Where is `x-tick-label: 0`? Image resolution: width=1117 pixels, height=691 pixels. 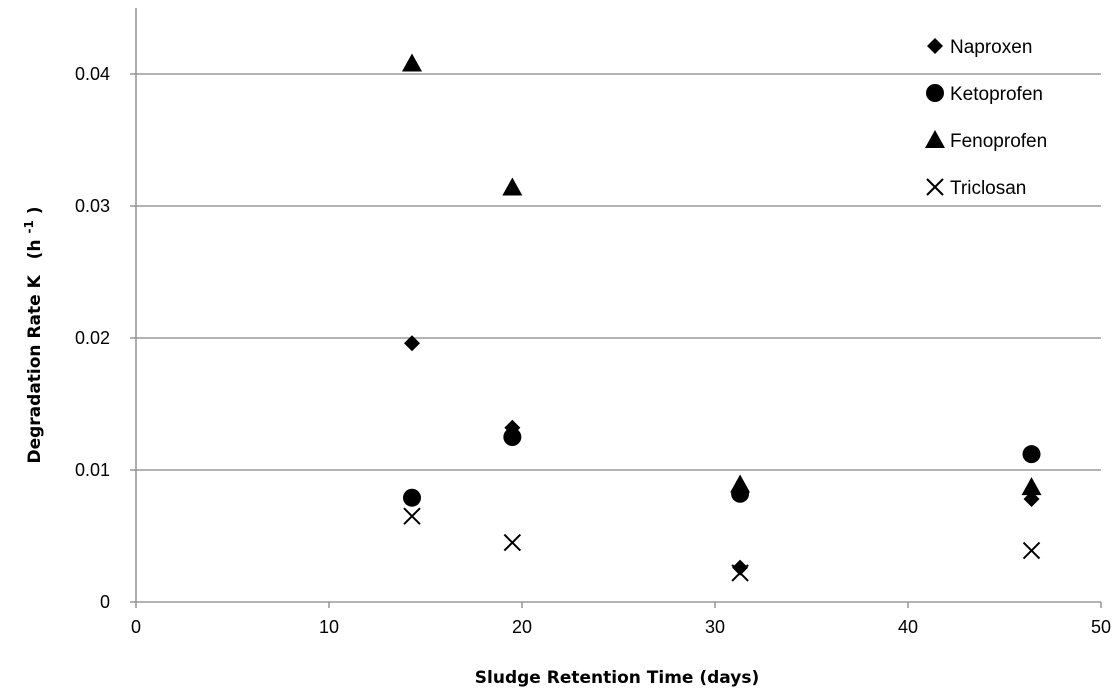 x-tick-label: 0 is located at coordinates (136, 627).